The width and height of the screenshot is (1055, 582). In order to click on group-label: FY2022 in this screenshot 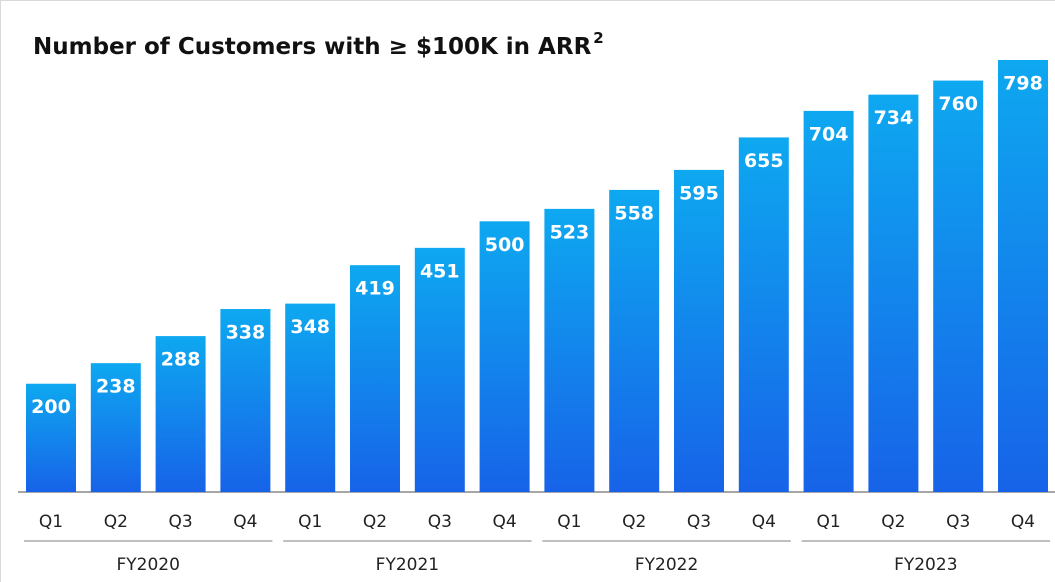, I will do `click(666, 565)`.